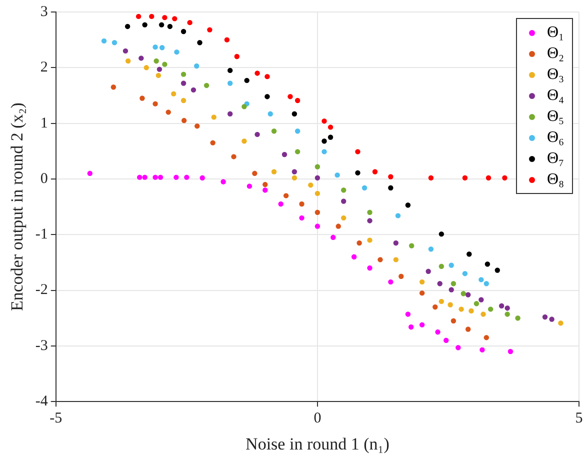  Describe the element at coordinates (555, 54) in the screenshot. I see `legend-label: Θ₂` at that location.